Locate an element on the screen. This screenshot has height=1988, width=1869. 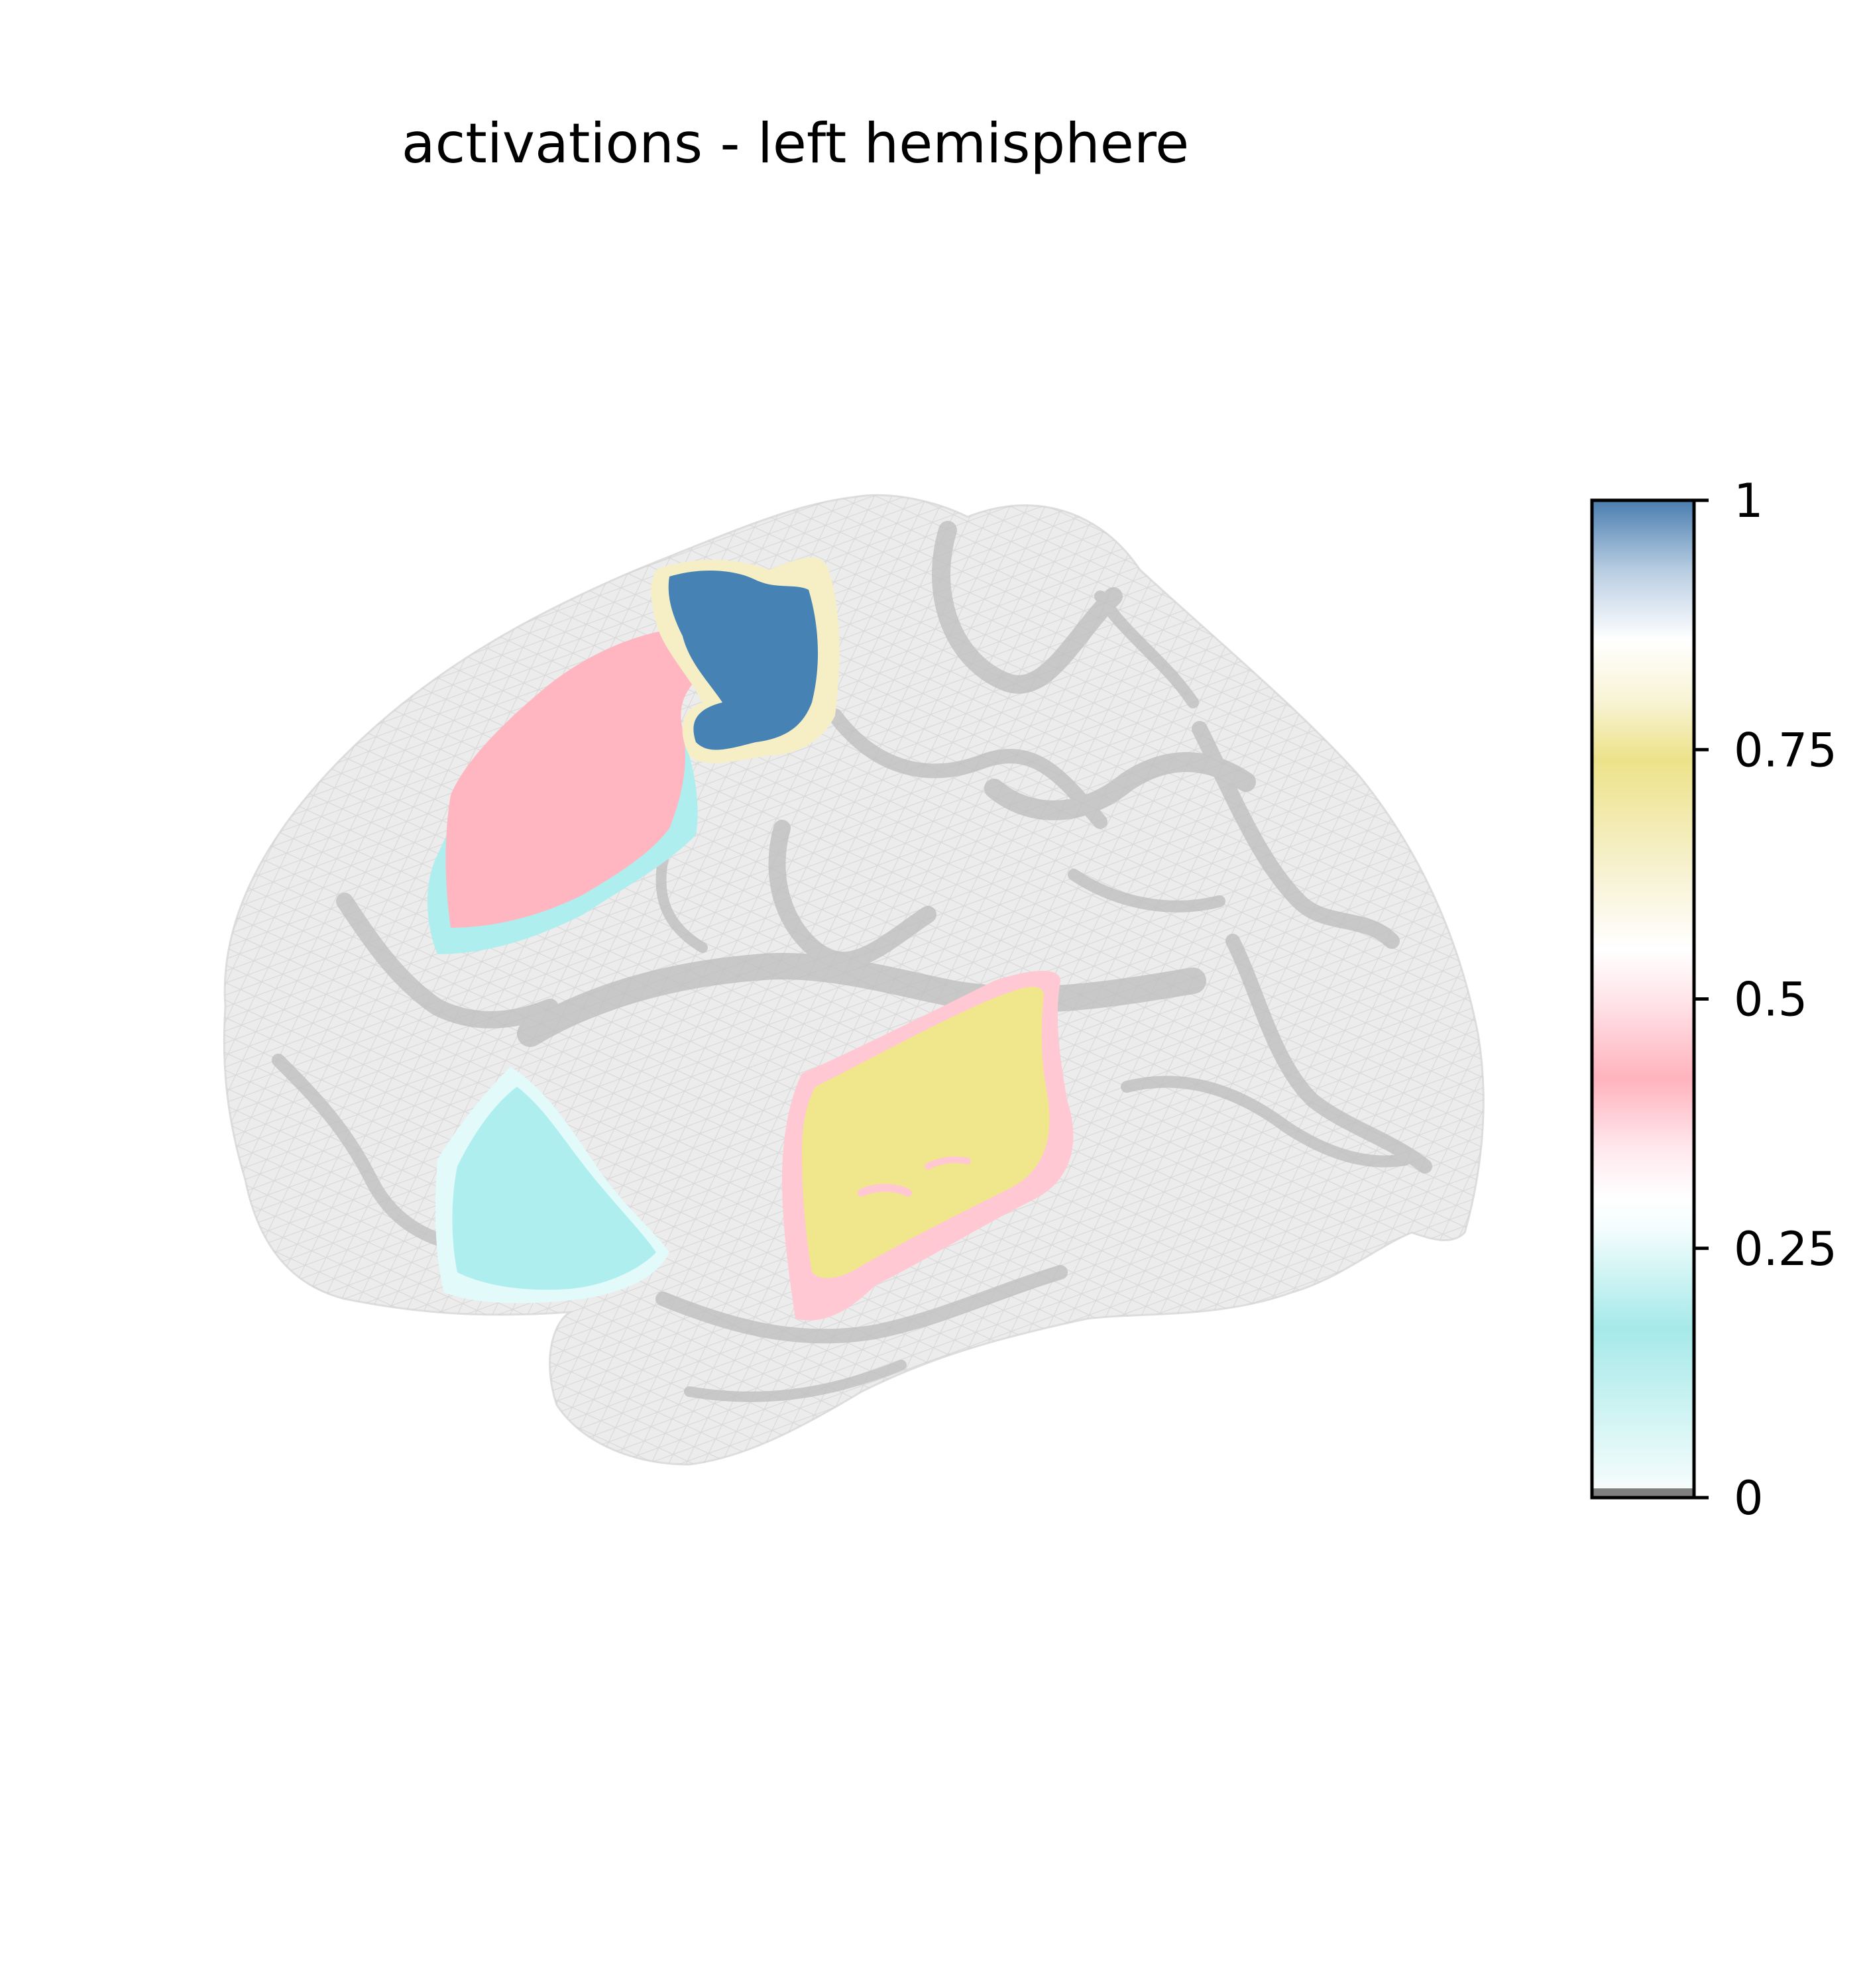
colorbar-tick-label: 0.75 is located at coordinates (1786, 750).